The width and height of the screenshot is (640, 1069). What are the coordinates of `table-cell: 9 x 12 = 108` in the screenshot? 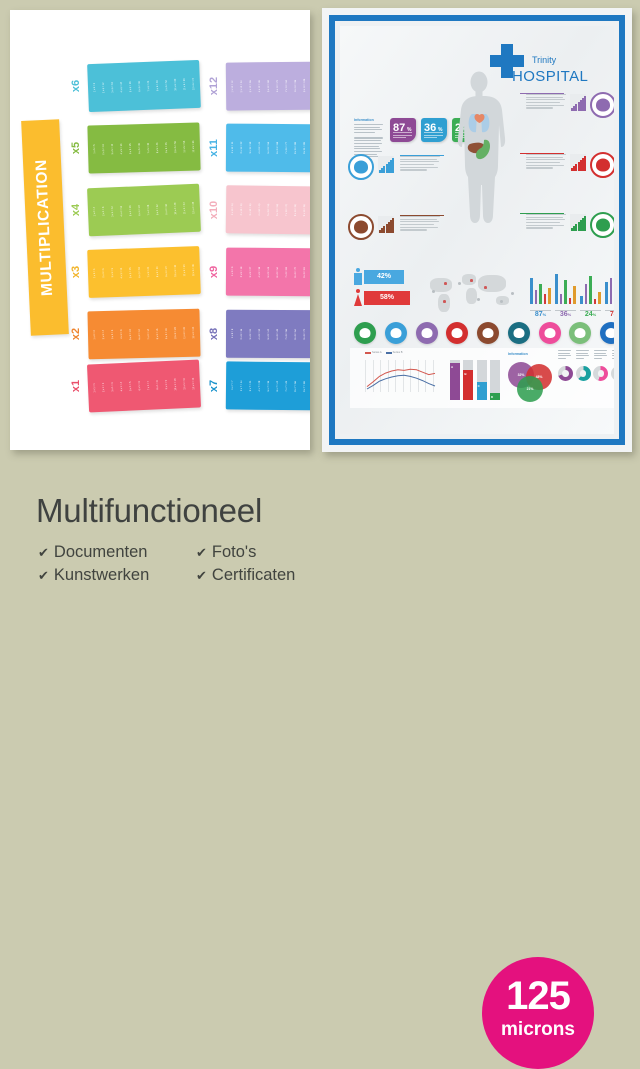 It's located at (304, 86).